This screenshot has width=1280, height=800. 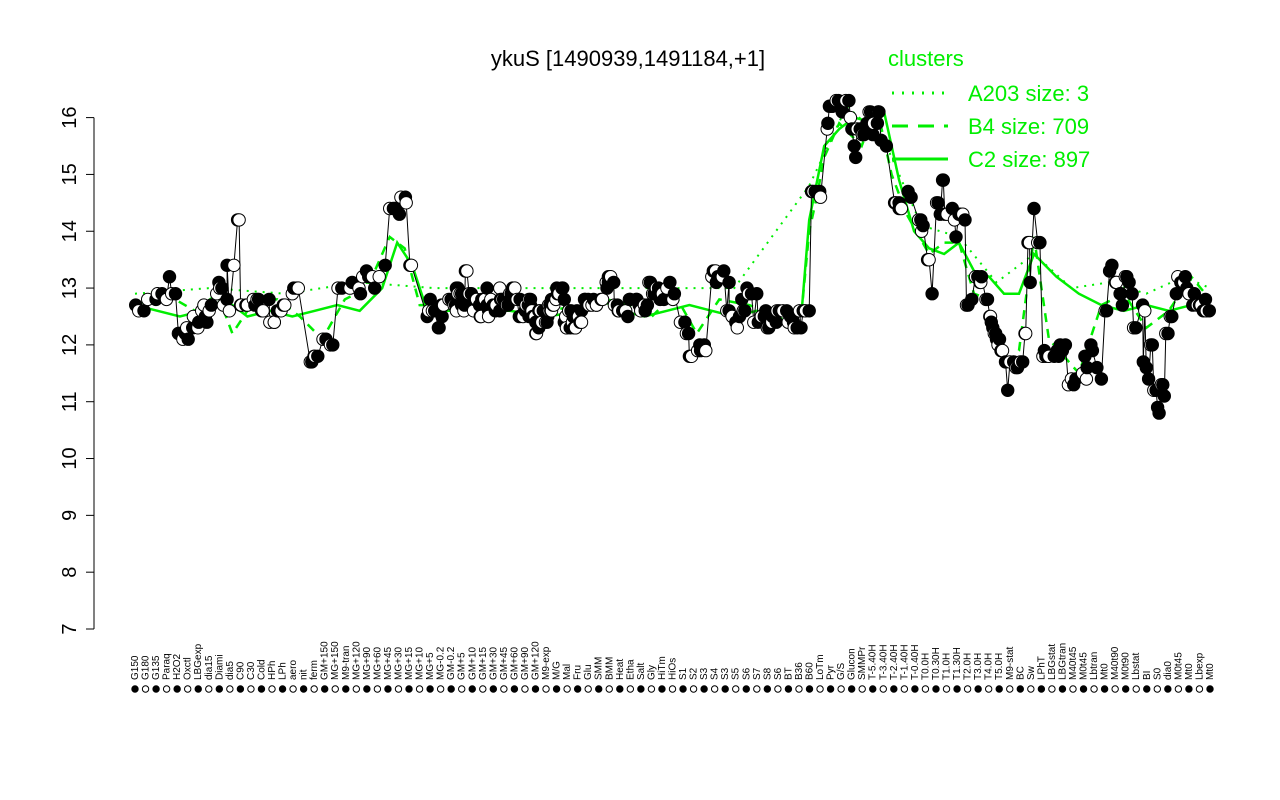 I want to click on x-tick-label: C30, so click(x=251, y=670).